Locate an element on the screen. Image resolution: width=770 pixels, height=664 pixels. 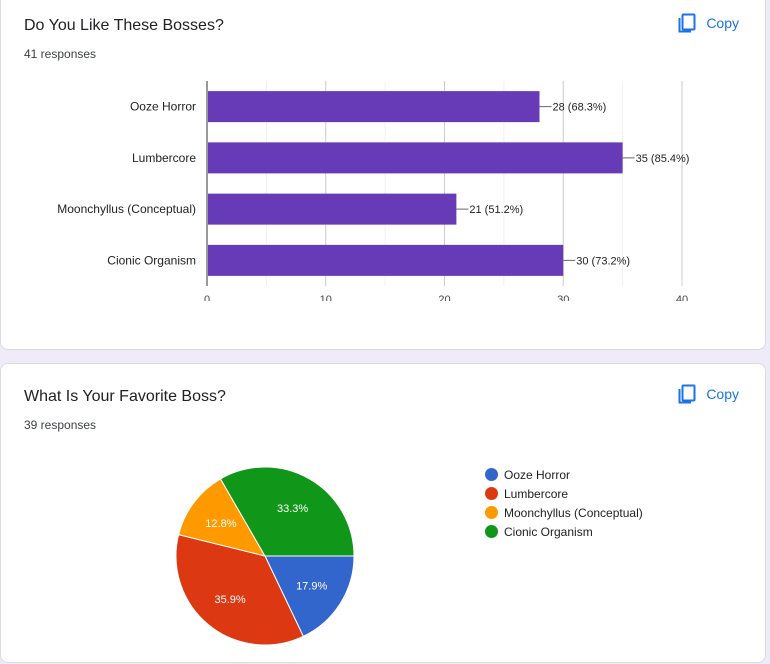
y-category-label: Lumbercore is located at coordinates (164, 158).